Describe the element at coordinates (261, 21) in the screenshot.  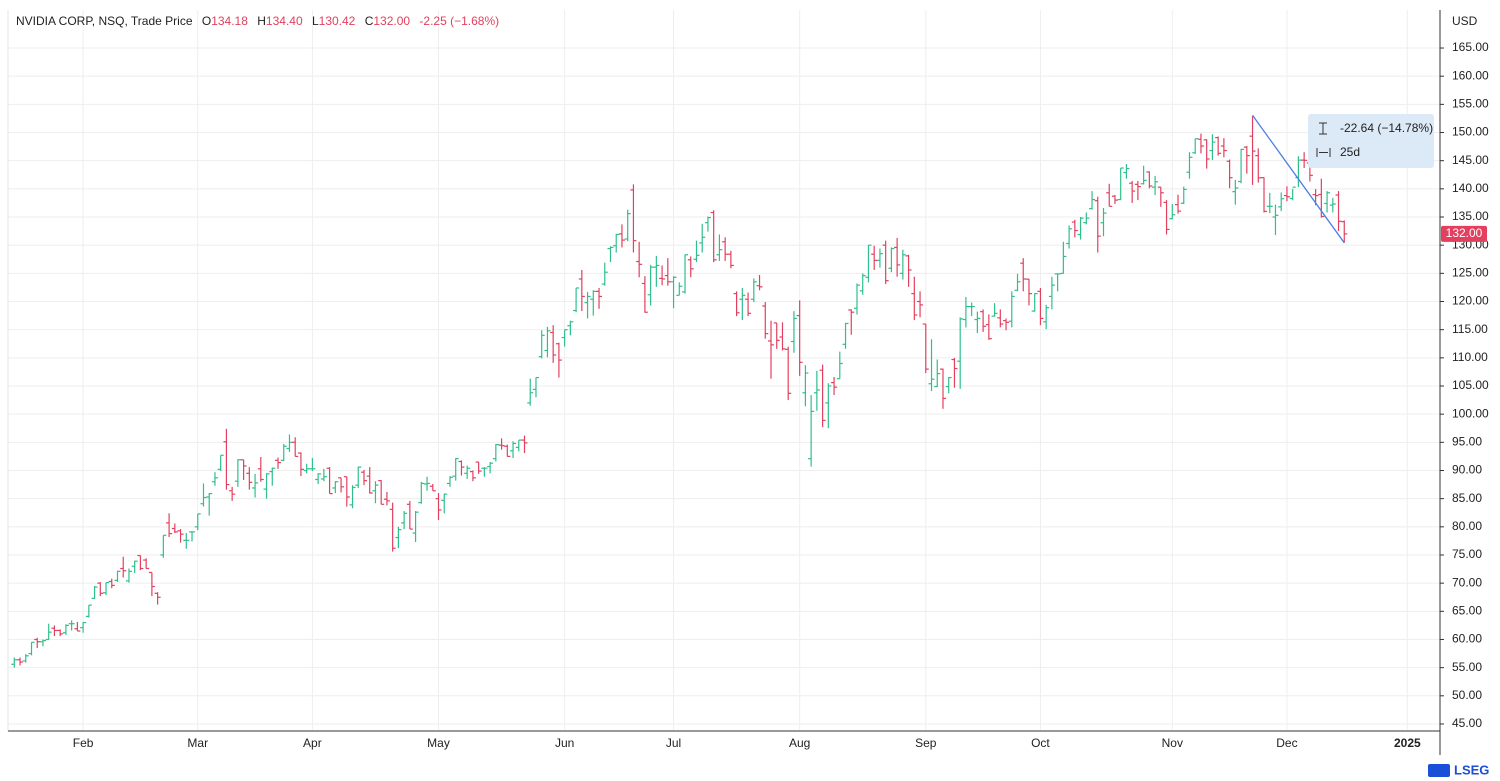
I see `quote-key: H` at that location.